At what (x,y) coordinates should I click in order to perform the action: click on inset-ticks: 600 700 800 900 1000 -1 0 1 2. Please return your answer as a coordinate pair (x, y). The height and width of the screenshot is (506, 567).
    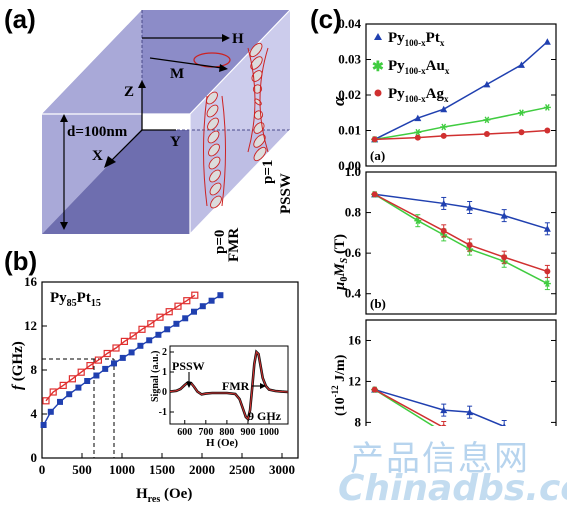
    Looking at the image, I should click on (219, 392).